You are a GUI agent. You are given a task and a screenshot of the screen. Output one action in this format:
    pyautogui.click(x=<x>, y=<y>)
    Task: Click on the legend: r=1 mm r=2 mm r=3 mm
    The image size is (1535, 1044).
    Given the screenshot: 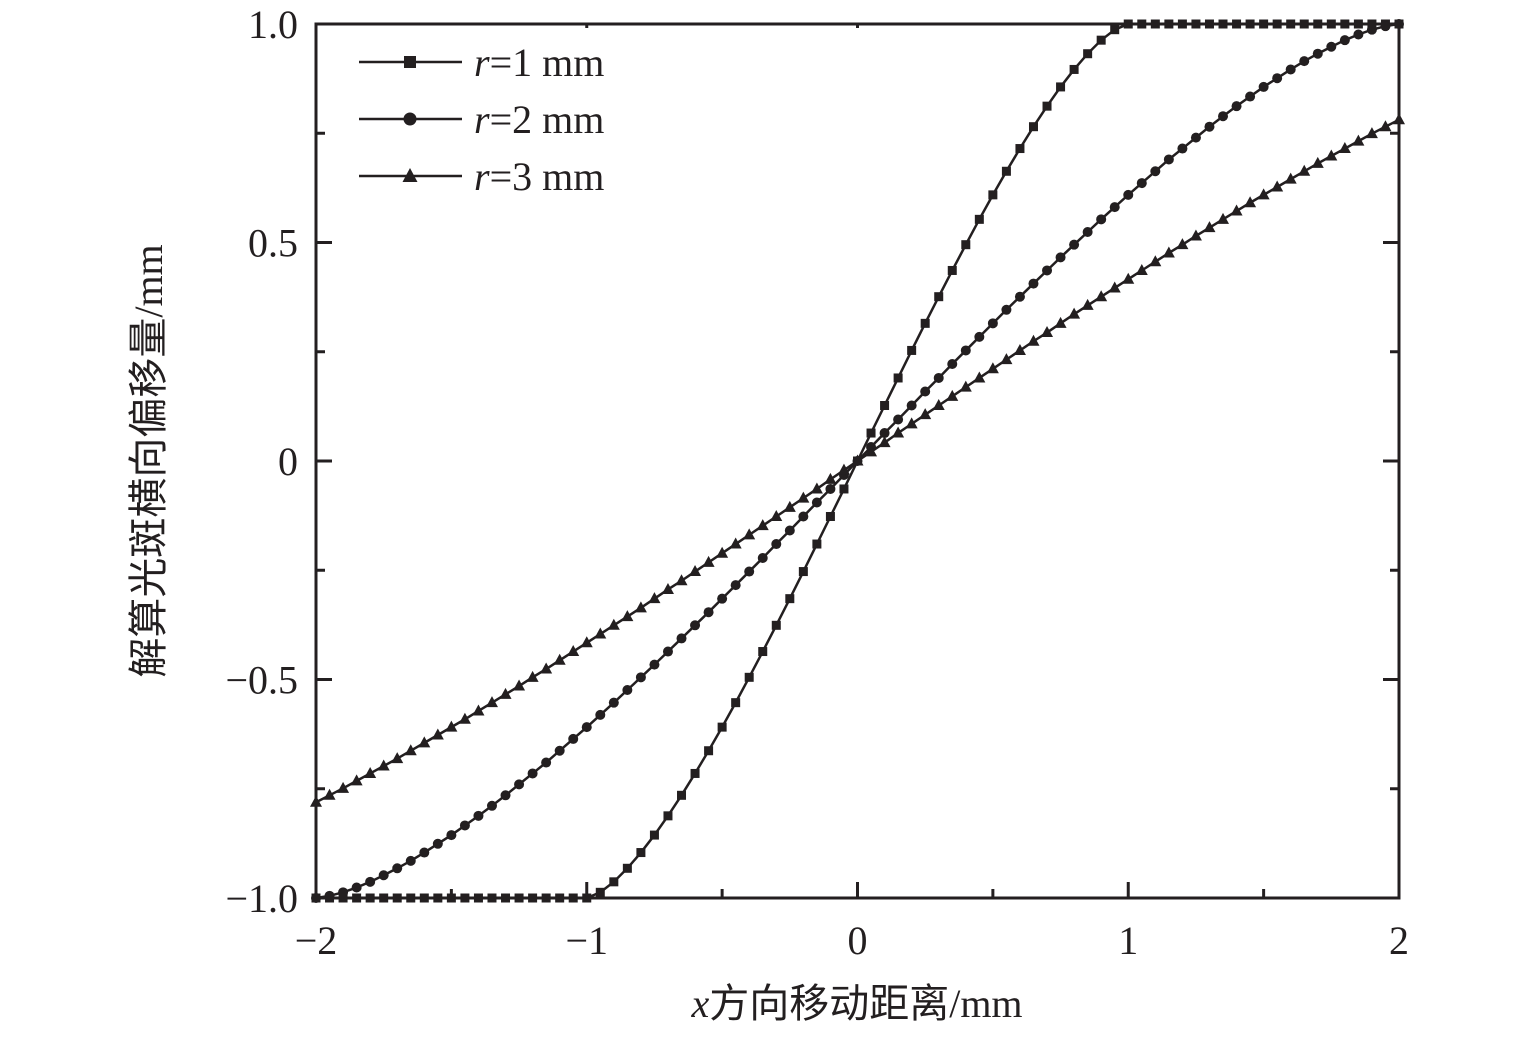 What is the action you would take?
    pyautogui.click(x=481, y=119)
    